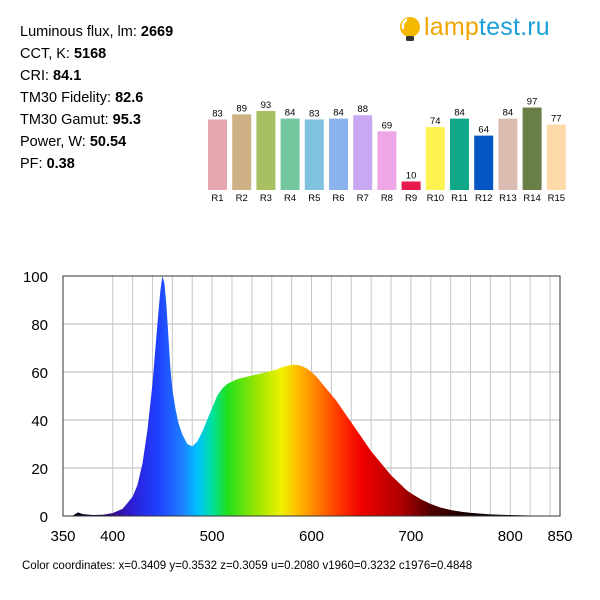 The image size is (600, 600). I want to click on y-tick-label: 20, so click(39, 469).